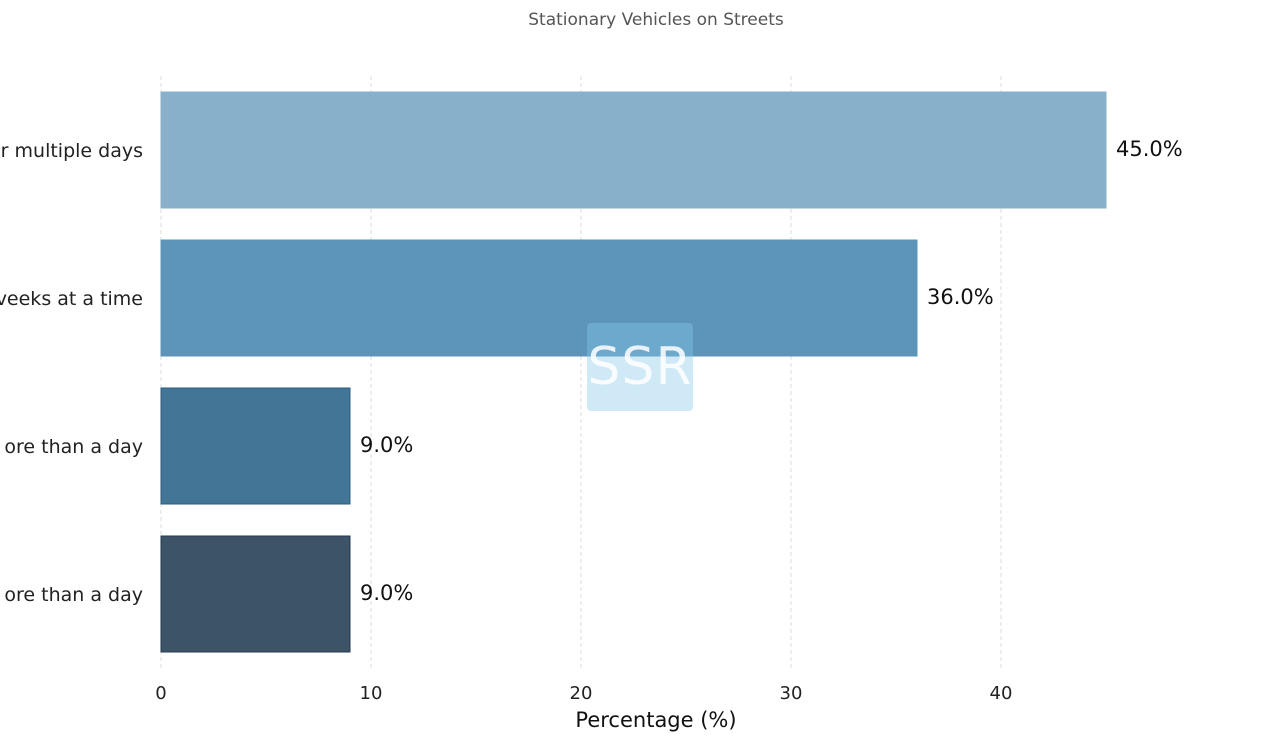 Image resolution: width=1280 pixels, height=736 pixels. Describe the element at coordinates (791, 693) in the screenshot. I see `x-tick-label: 30` at that location.